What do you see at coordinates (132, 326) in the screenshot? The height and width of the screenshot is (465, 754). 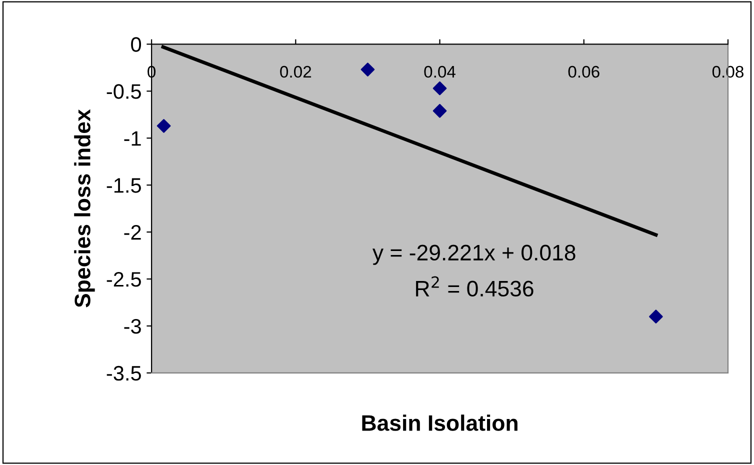 I see `y-tick-label: -3` at bounding box center [132, 326].